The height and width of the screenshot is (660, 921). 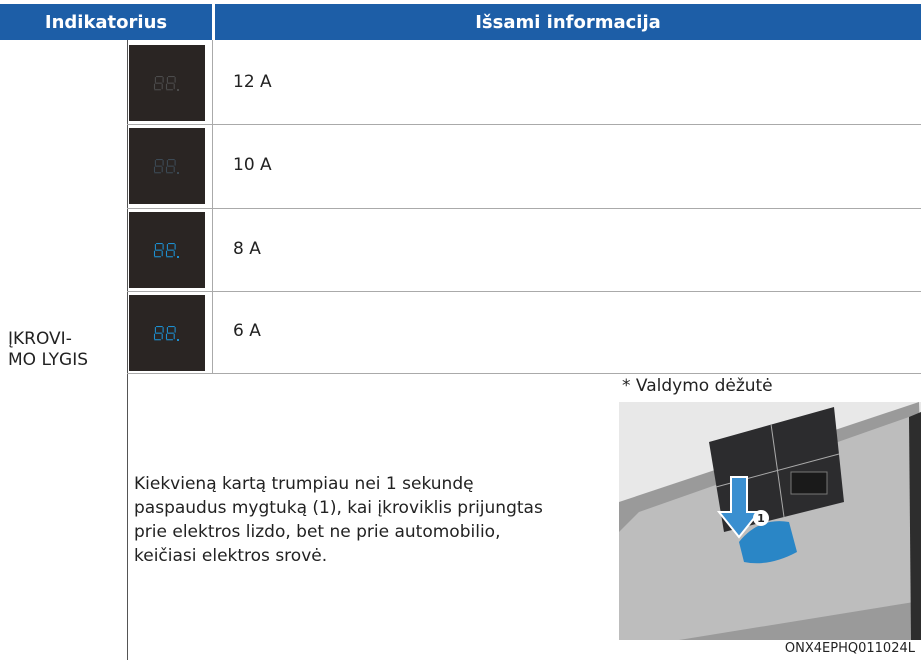 What do you see at coordinates (247, 249) in the screenshot?
I see `level-text: 8 A` at bounding box center [247, 249].